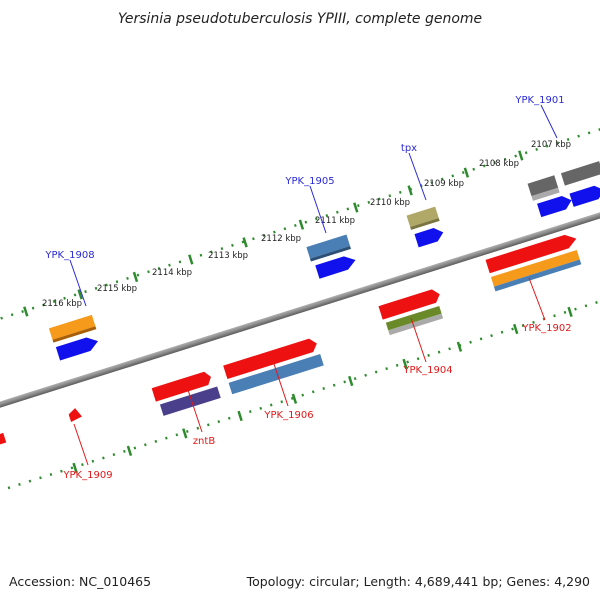  Describe the element at coordinates (228, 256) in the screenshot. I see `tick-label: 2113 kbp` at that location.